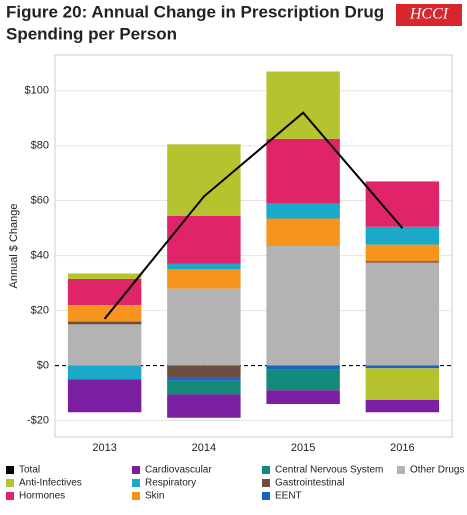  I want to click on x-tick-label: 2013, so click(104, 448).